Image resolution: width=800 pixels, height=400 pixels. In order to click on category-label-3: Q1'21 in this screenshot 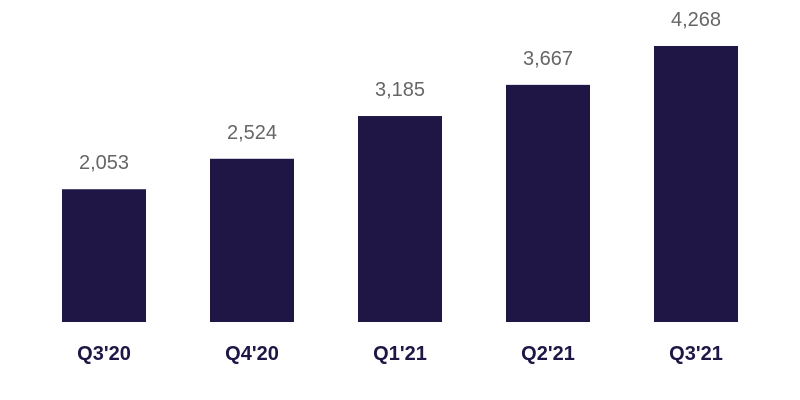, I will do `click(400, 354)`.